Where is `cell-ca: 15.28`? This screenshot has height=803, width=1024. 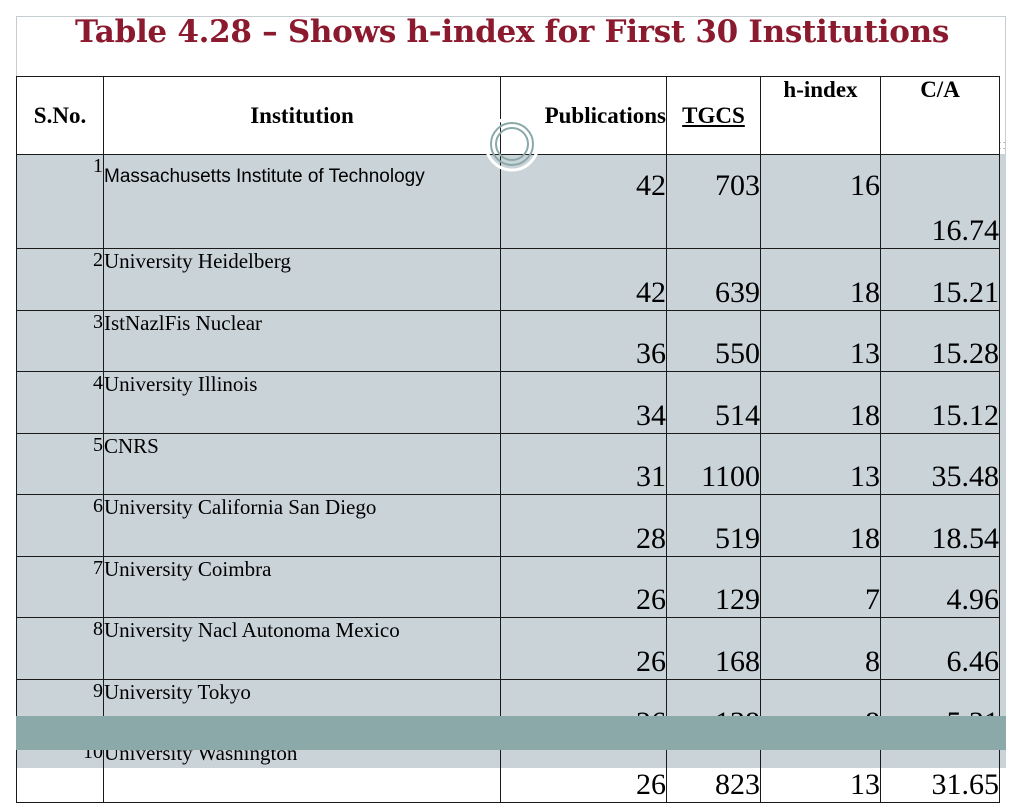
cell-ca: 15.28 is located at coordinates (940, 340).